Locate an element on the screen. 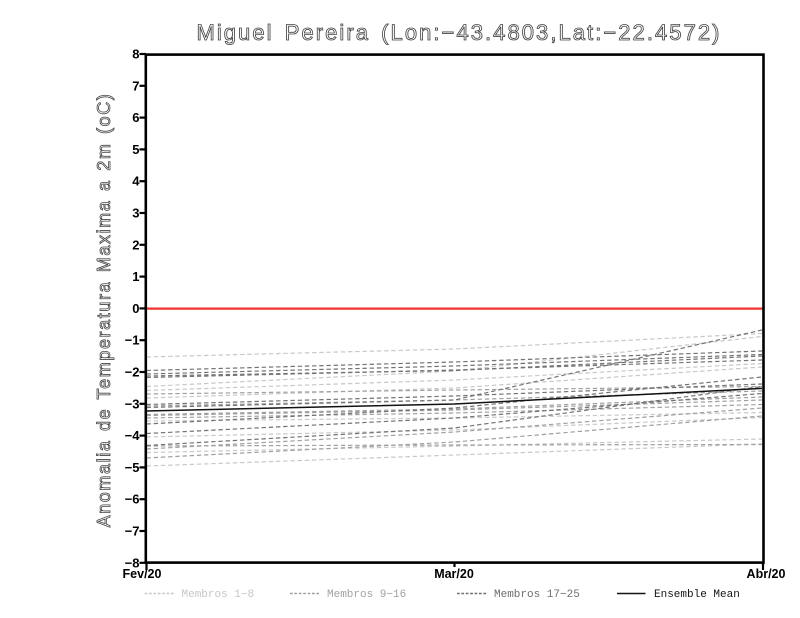 The width and height of the screenshot is (800, 618). svg-text: −6 is located at coordinates (132, 499).